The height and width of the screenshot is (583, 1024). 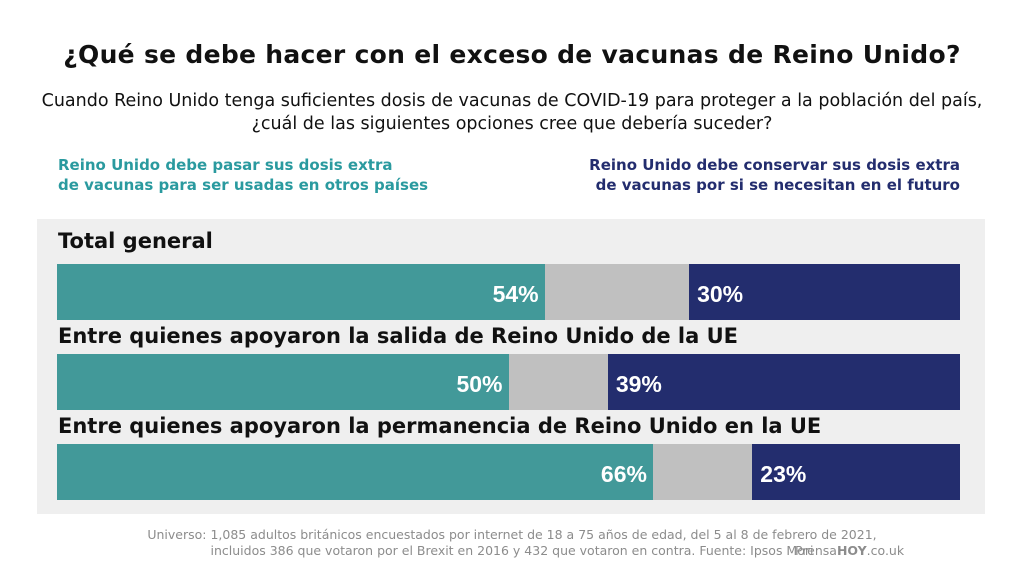 I want to click on bar-row: 66% 23%, so click(x=508, y=472).